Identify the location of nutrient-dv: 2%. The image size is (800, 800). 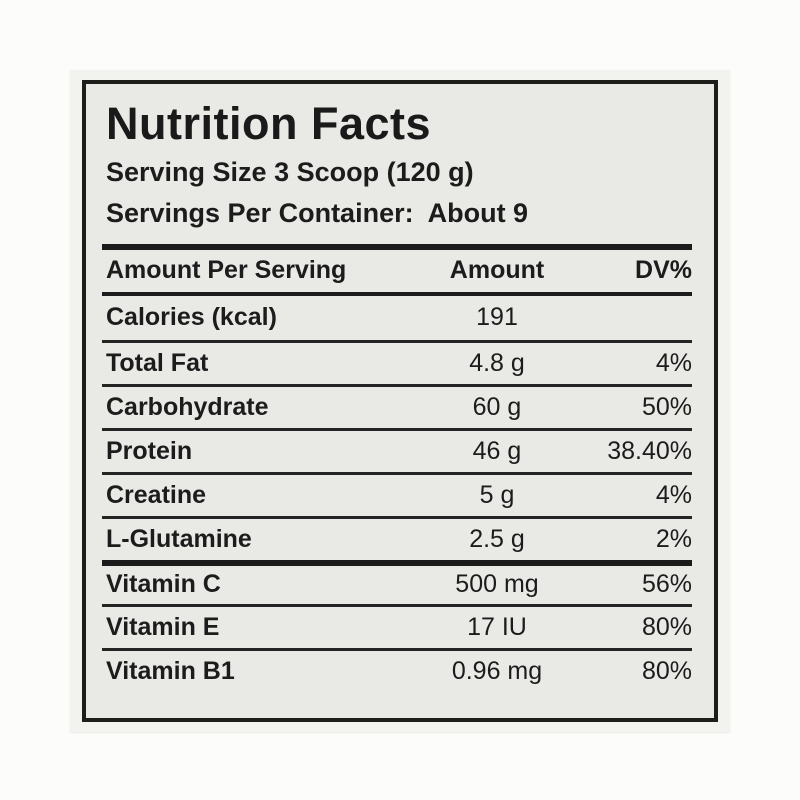
(673, 538).